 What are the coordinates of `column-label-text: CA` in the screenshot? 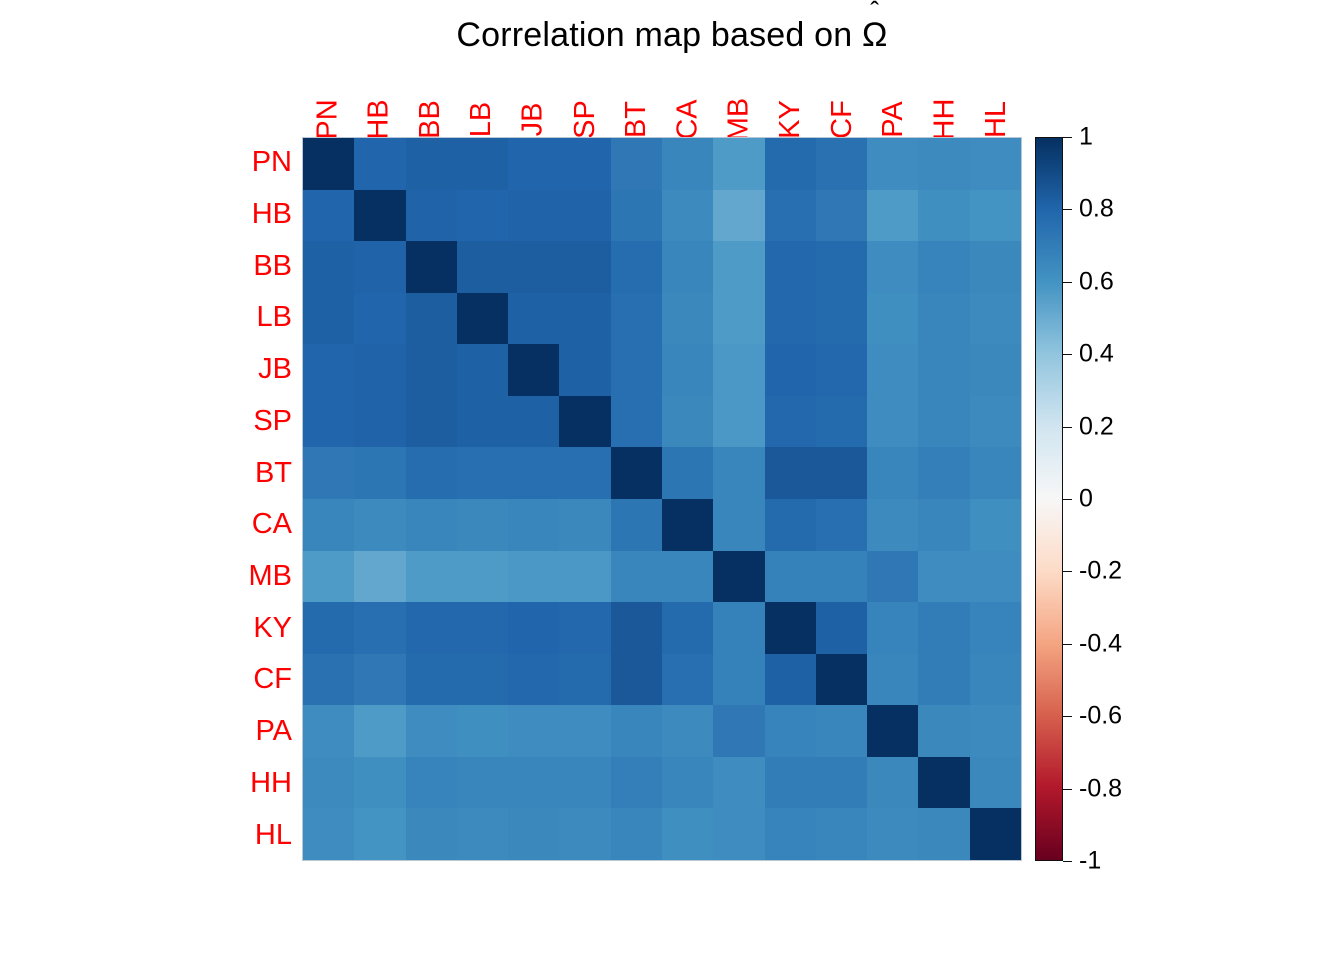 It's located at (687, 119).